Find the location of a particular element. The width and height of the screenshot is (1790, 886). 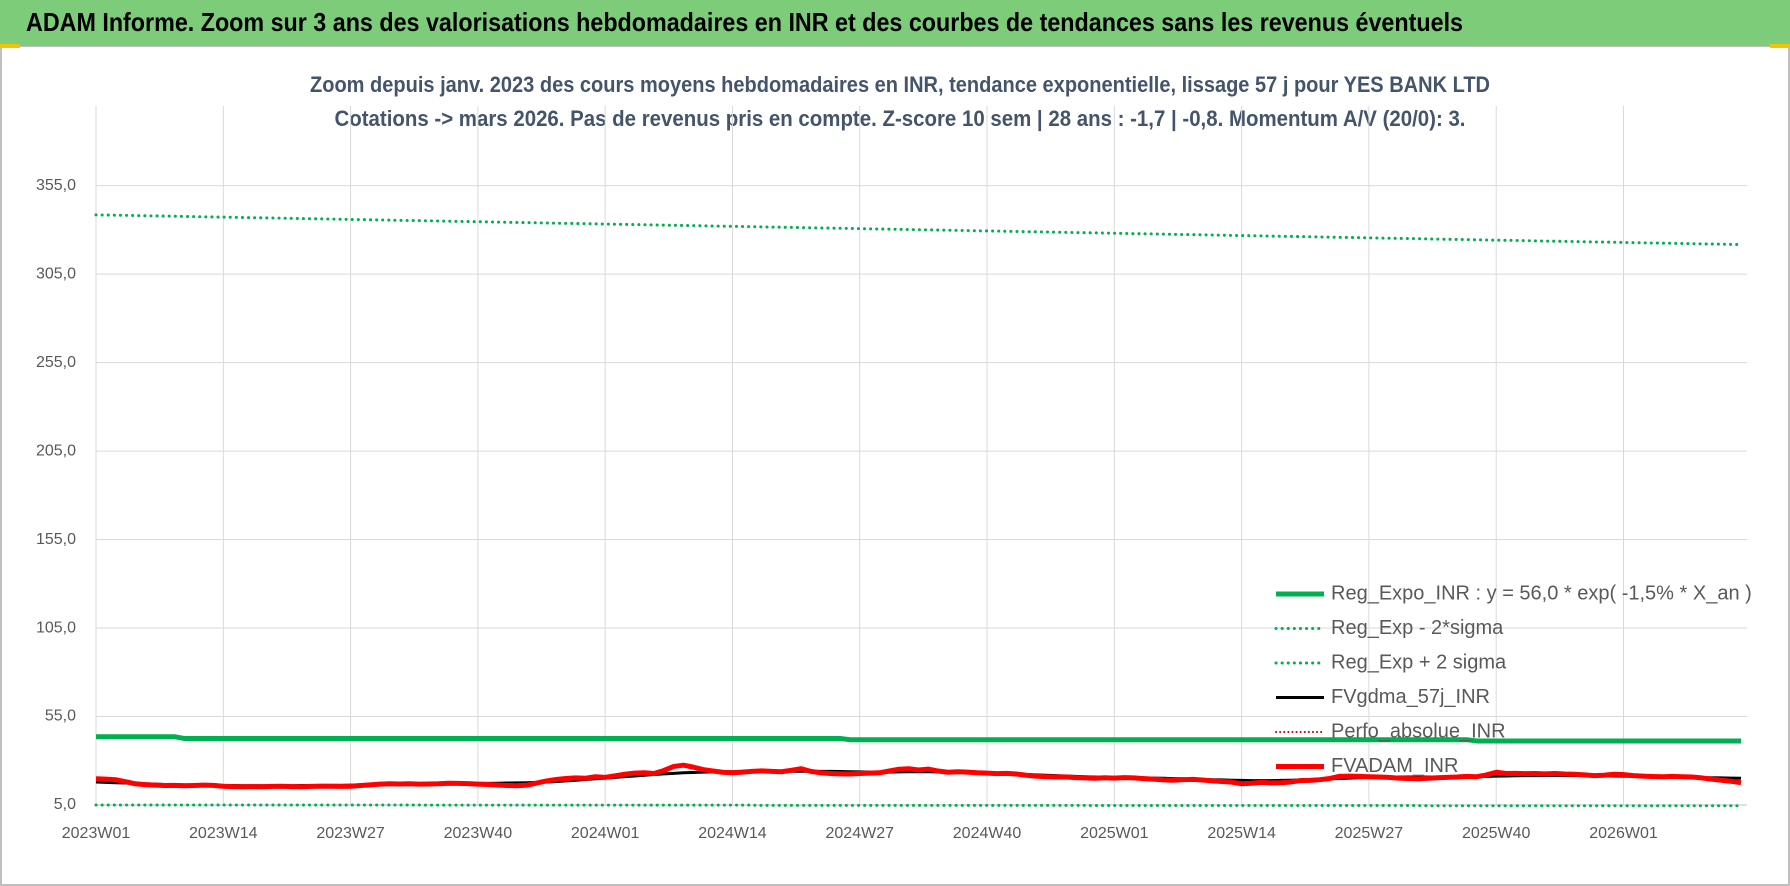

legend-label: Reg_Exp - 2*sigma is located at coordinates (1417, 628).